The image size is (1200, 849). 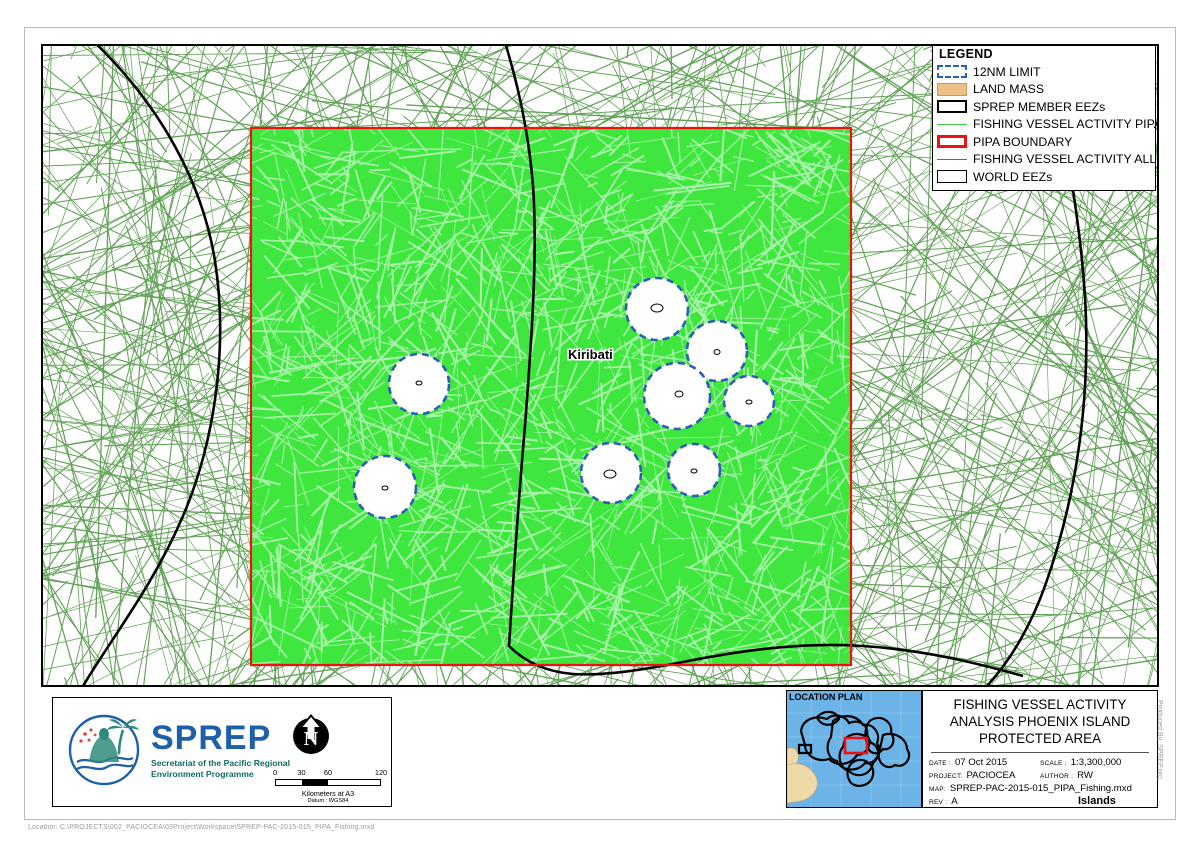 What do you see at coordinates (826, 697) in the screenshot?
I see `location-plan-title: LOCATION PLAN` at bounding box center [826, 697].